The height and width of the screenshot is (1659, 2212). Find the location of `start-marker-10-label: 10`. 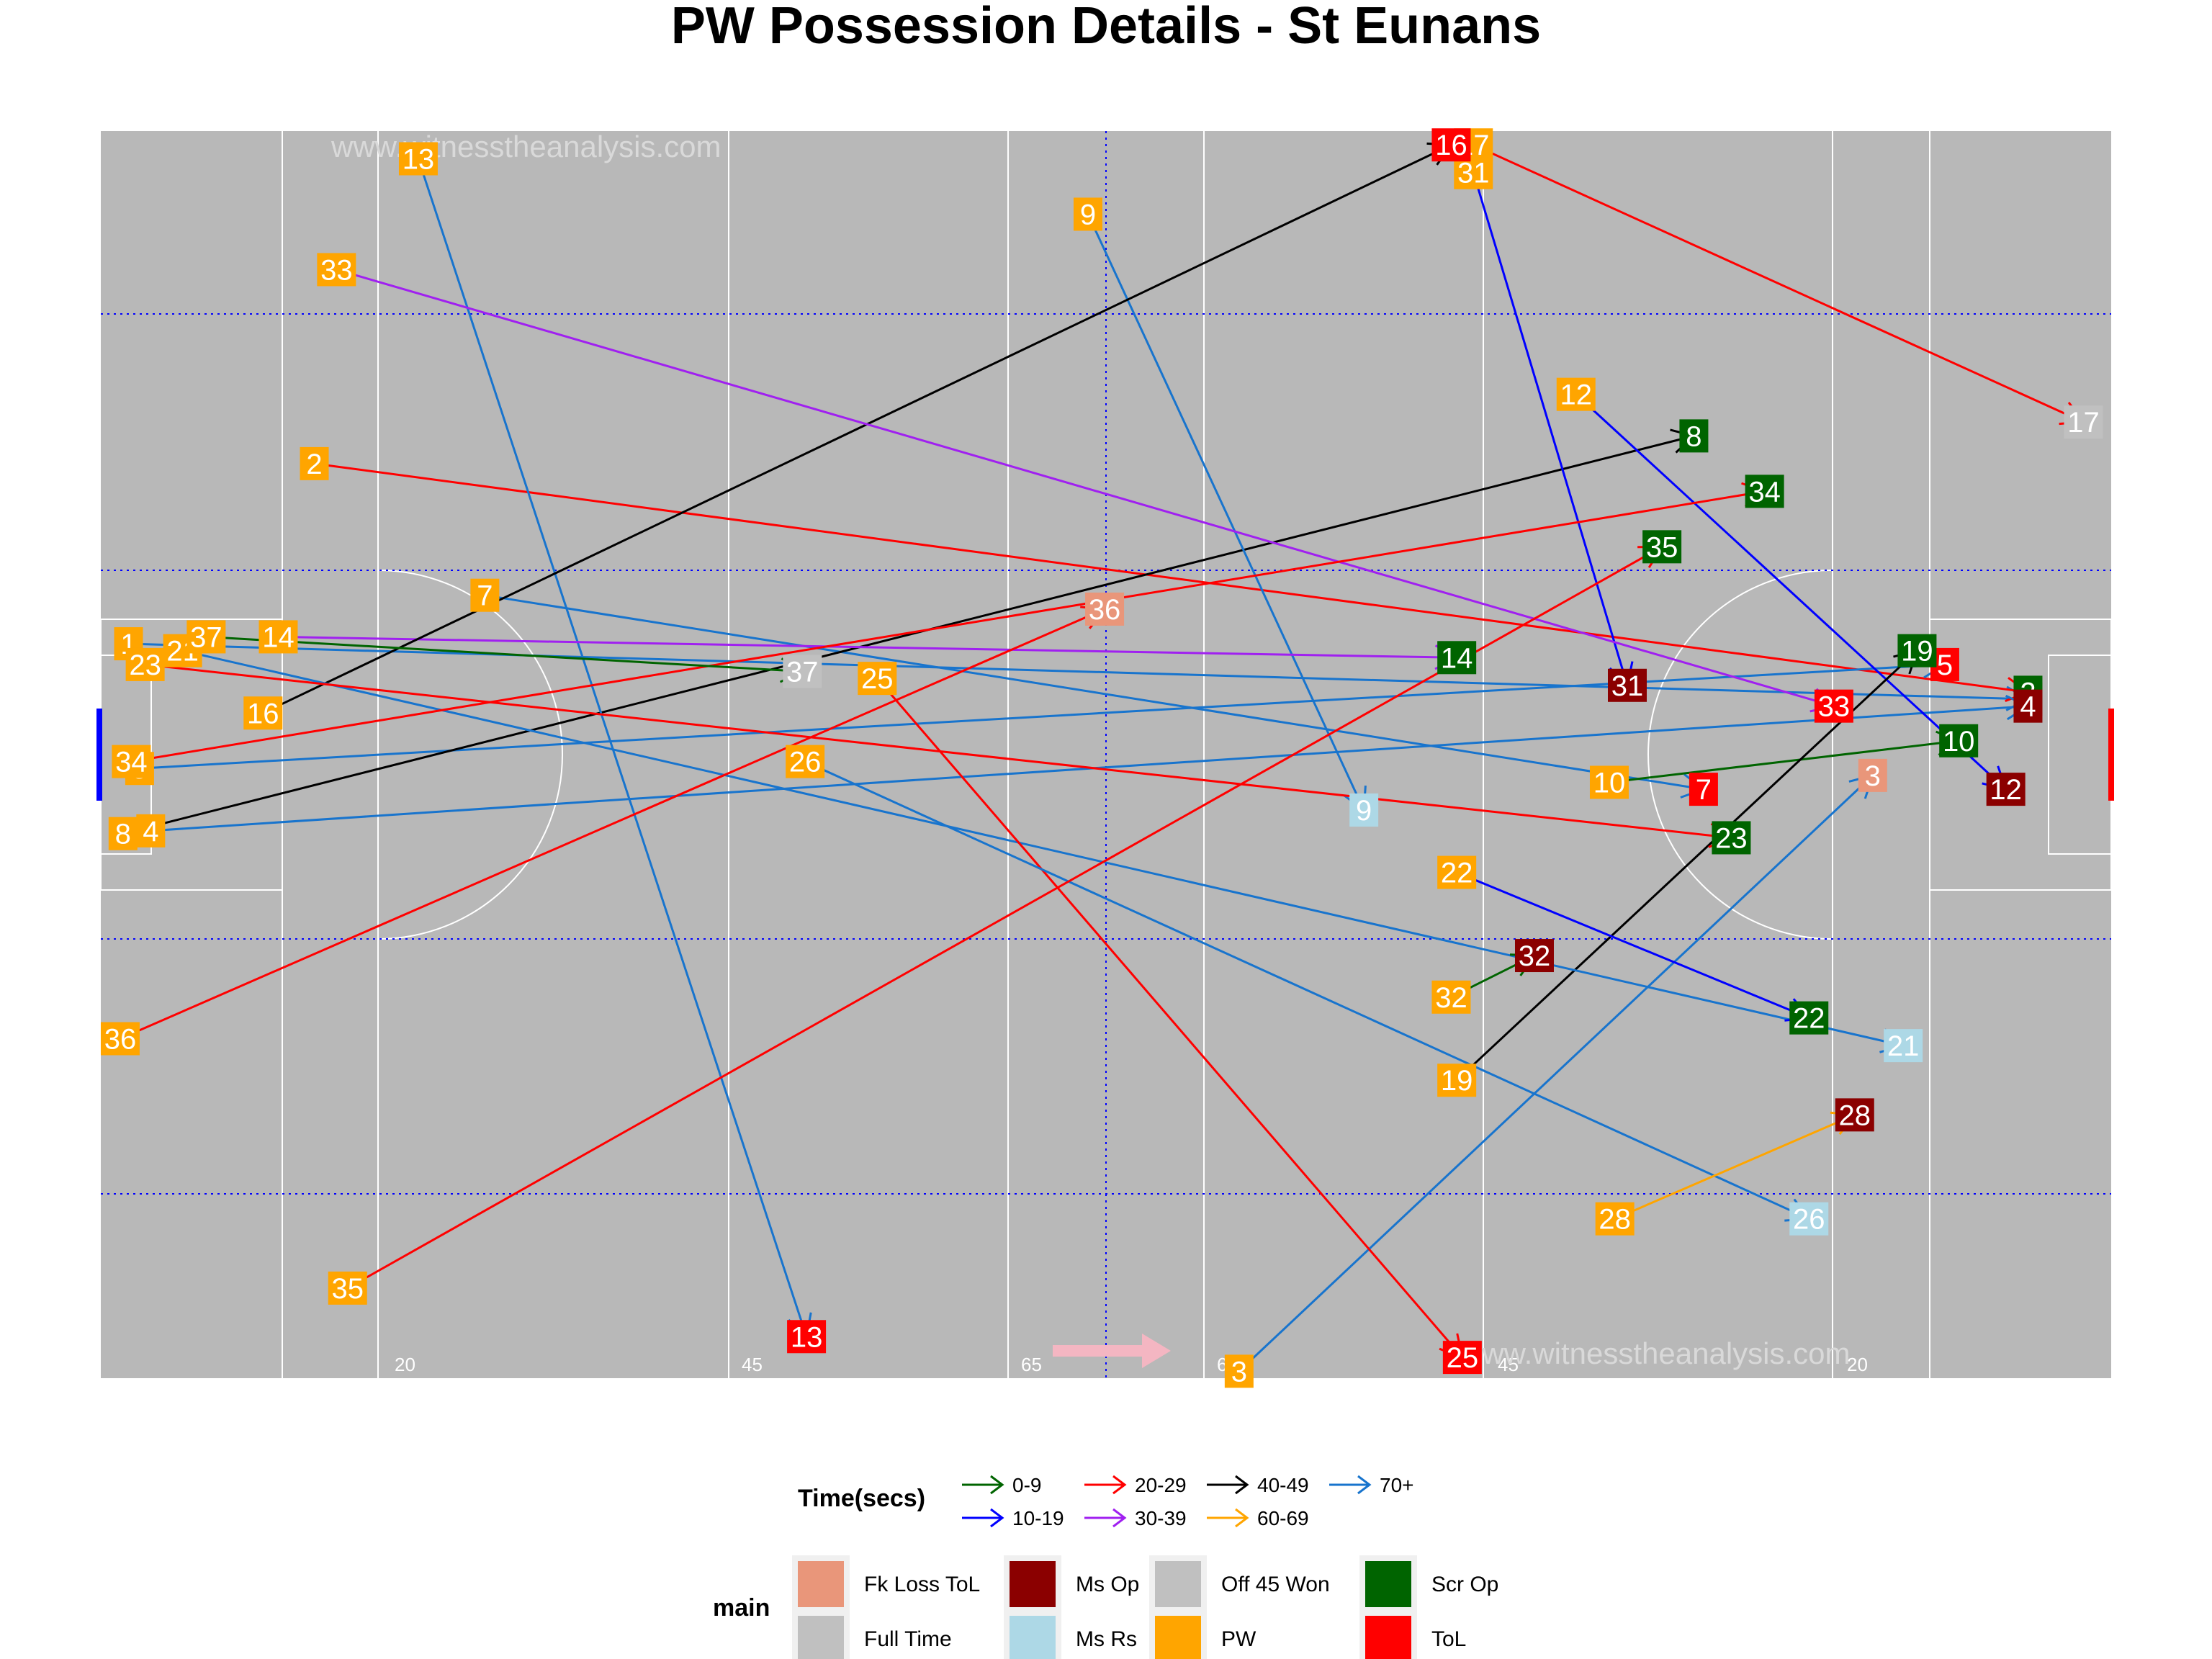

start-marker-10-label: 10 is located at coordinates (1609, 783).